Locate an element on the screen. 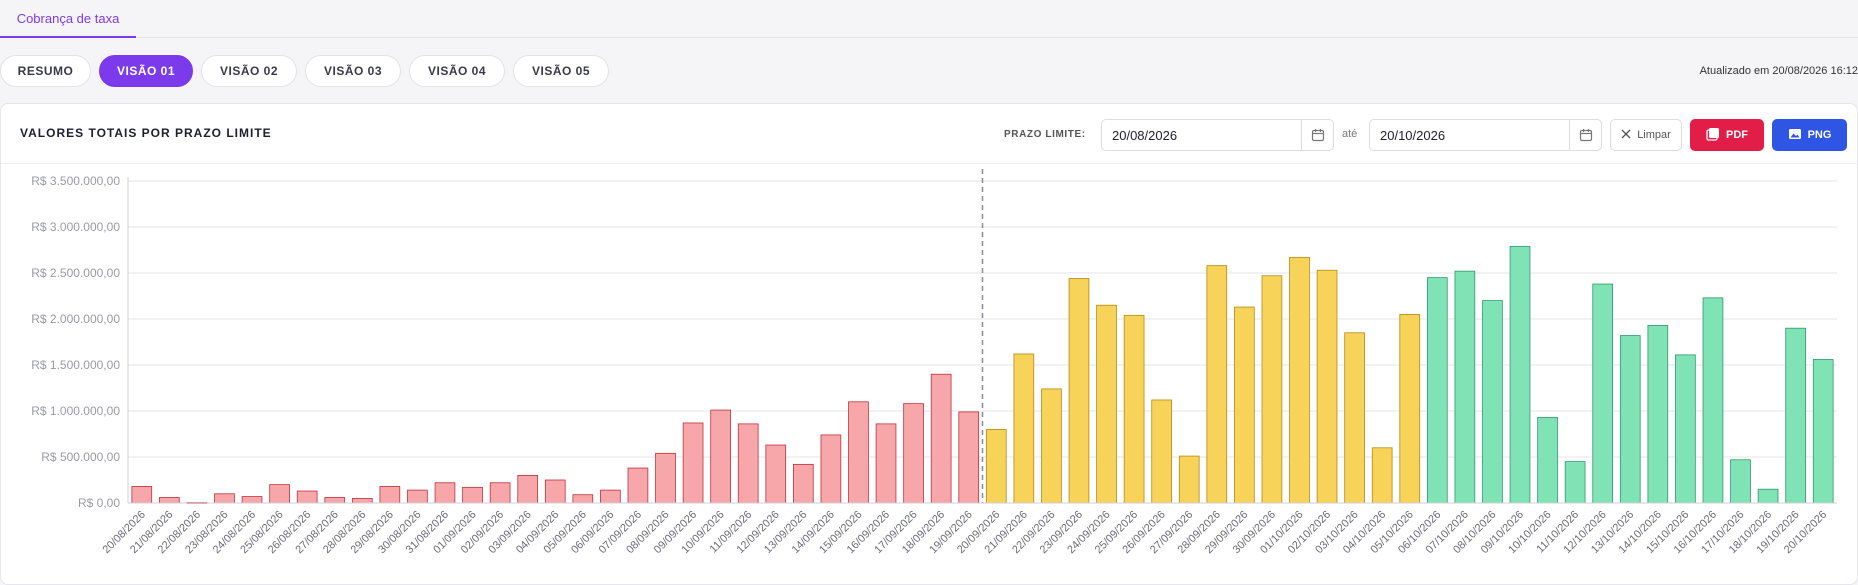  tab-visao-04: VISÃO 04 is located at coordinates (457, 71).